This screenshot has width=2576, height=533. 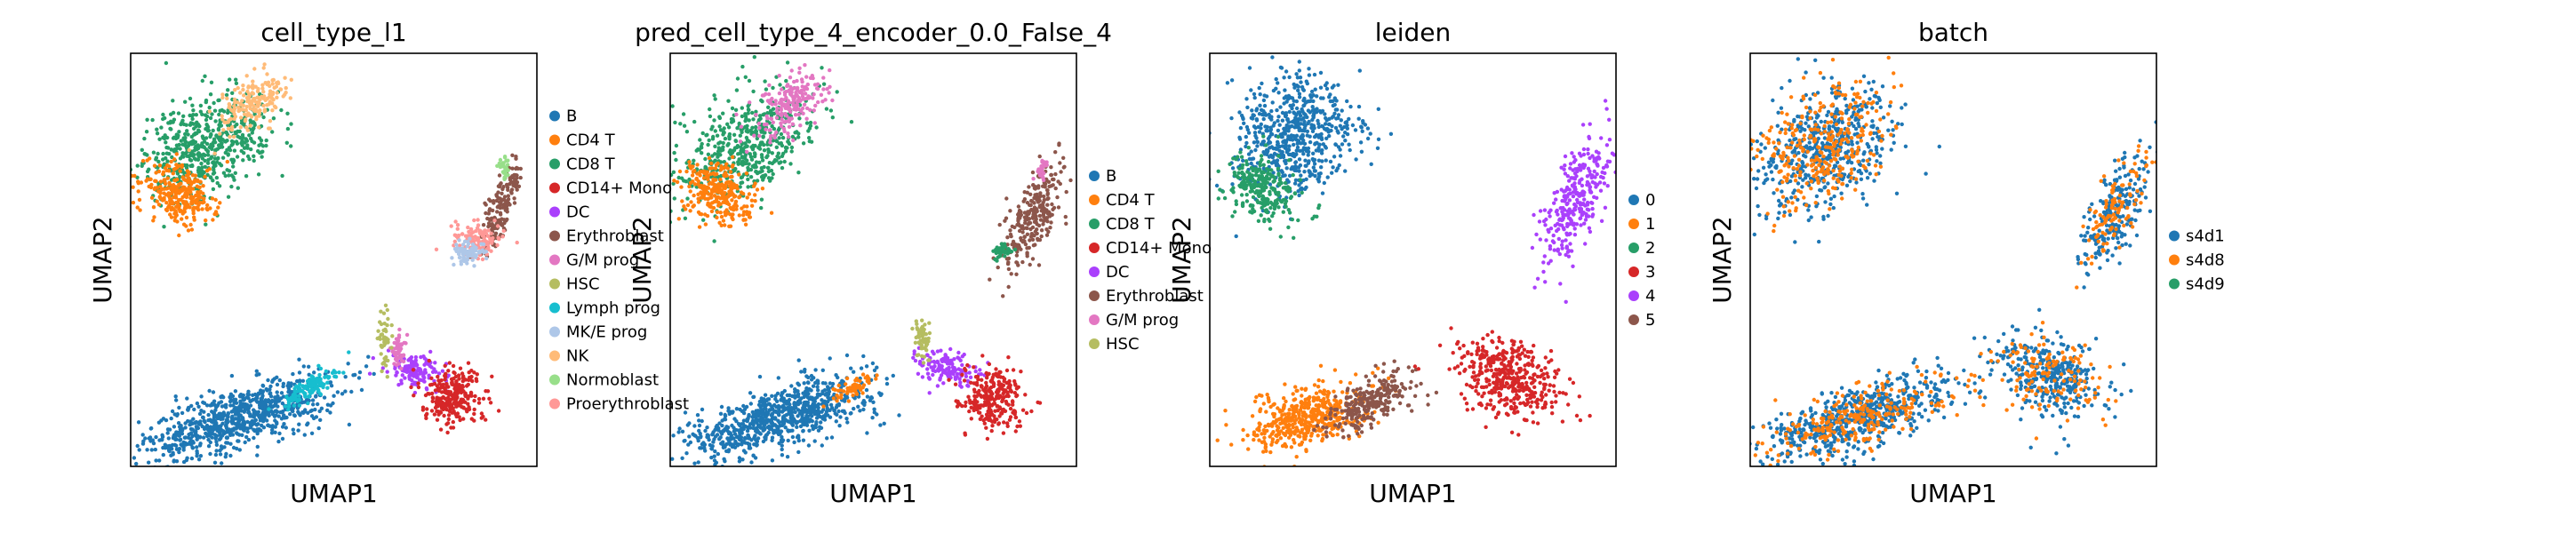 I want to click on cluster-mk-e-prog, so click(x=469, y=252).